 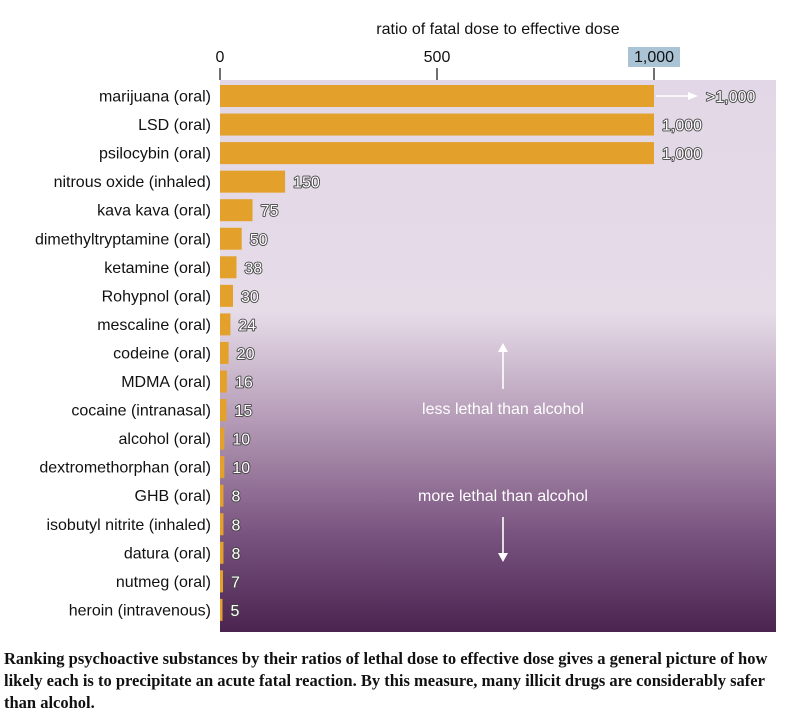 I want to click on category-label: kava kava (oral), so click(x=154, y=211).